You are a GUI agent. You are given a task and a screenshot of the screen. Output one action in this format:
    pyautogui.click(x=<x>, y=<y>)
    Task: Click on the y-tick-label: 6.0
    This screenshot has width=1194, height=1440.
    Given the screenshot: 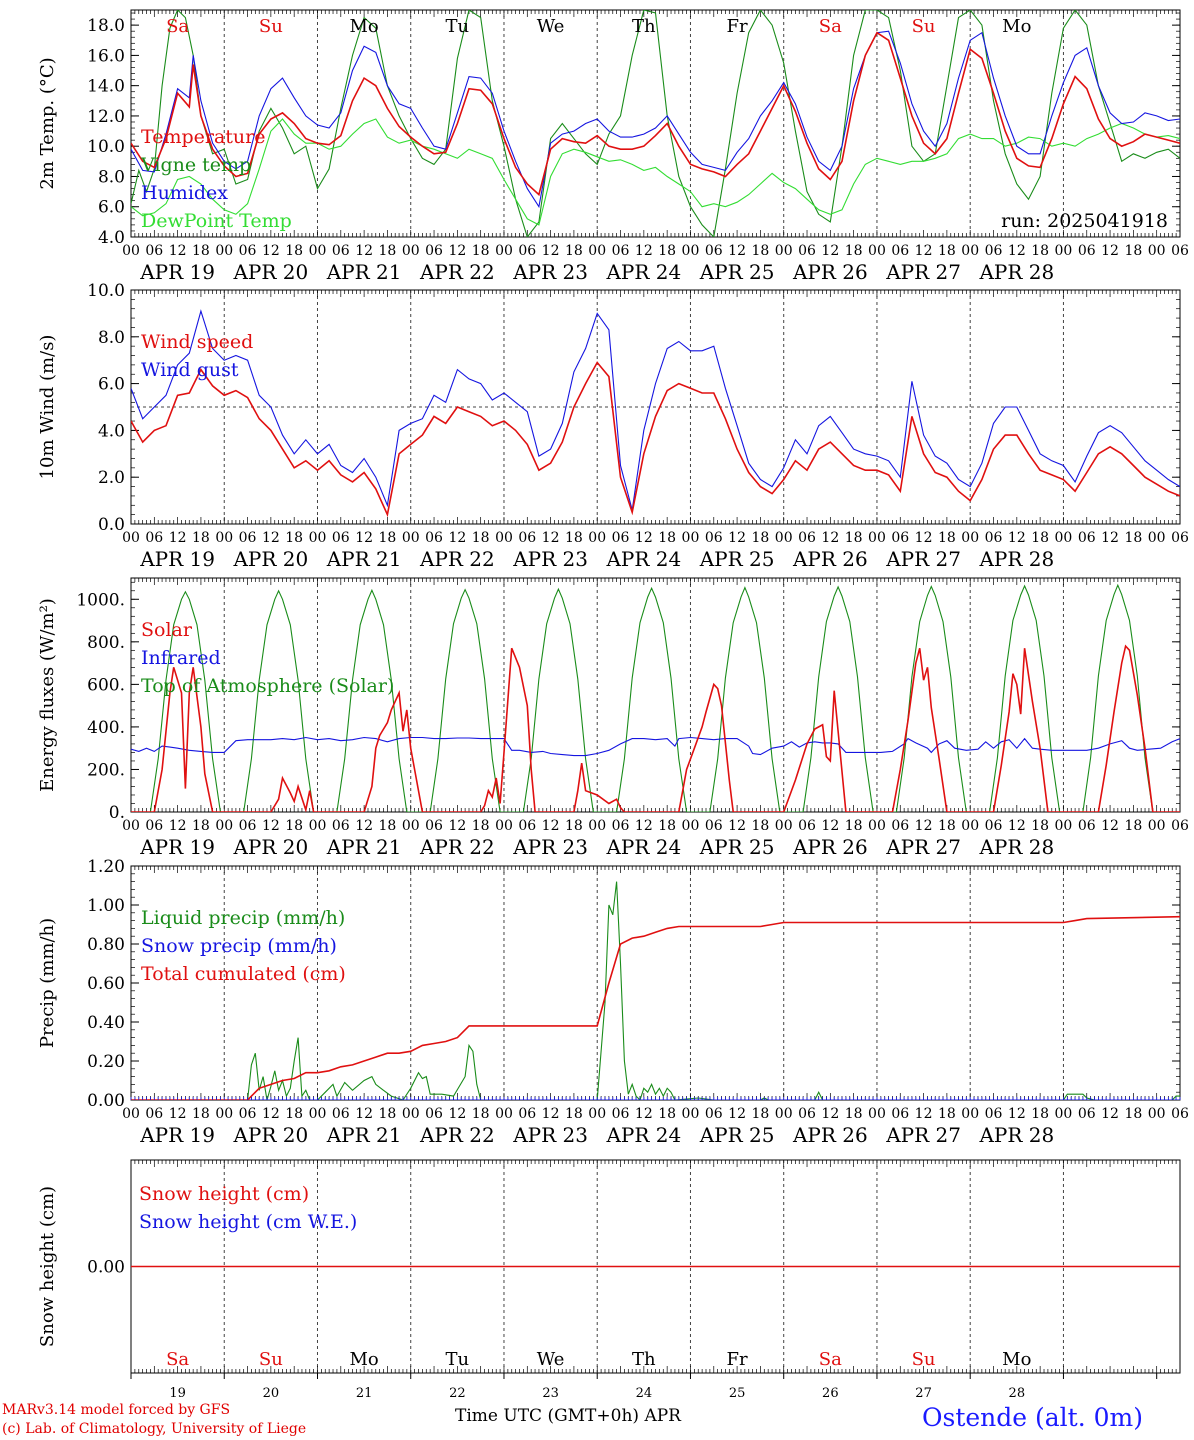 What is the action you would take?
    pyautogui.click(x=111, y=208)
    